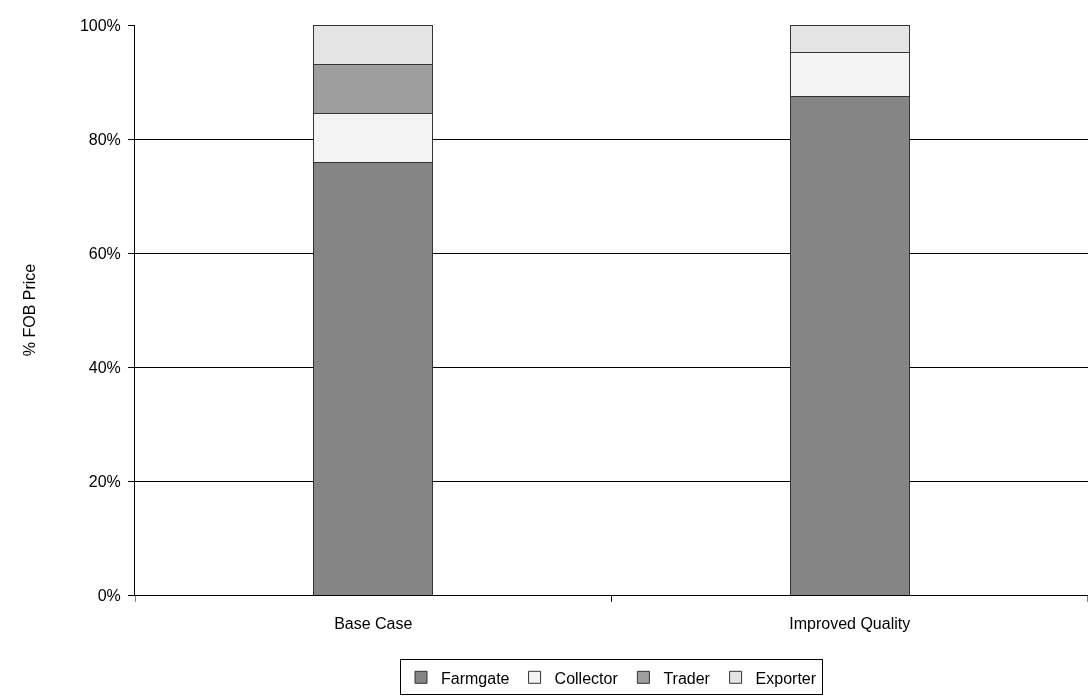 Image resolution: width=1090 pixels, height=697 pixels. Describe the element at coordinates (29, 310) in the screenshot. I see `y-axis-title: % FOB Price` at that location.